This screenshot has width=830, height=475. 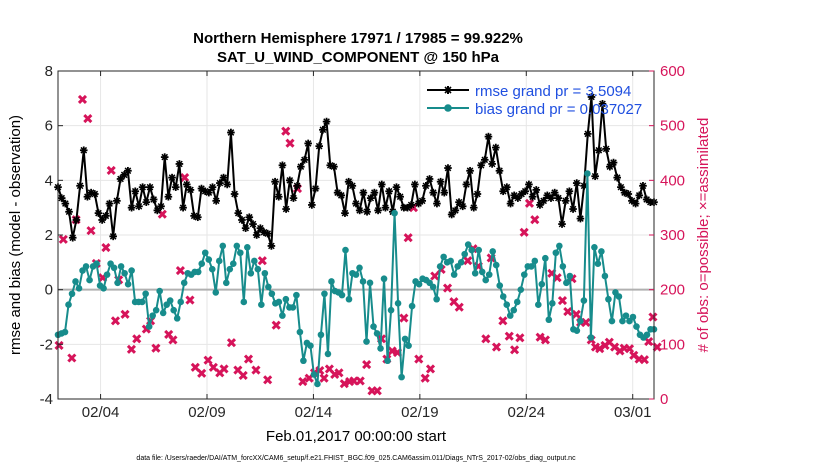 What do you see at coordinates (672, 180) in the screenshot?
I see `y-right-tick-label: 400` at bounding box center [672, 180].